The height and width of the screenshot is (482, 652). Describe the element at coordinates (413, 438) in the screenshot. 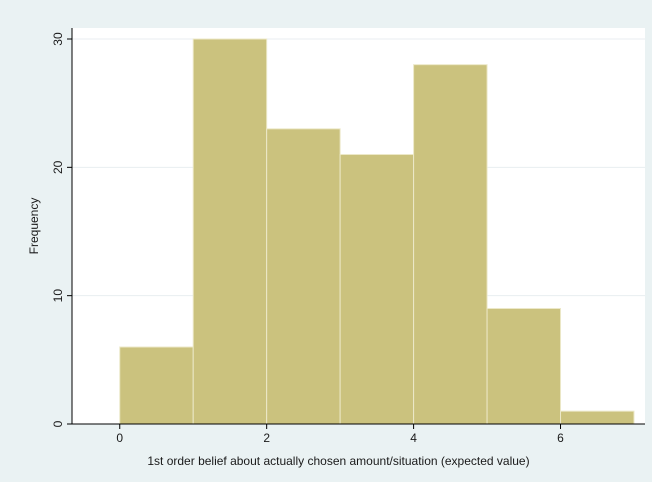

I see `x-tick-label-4: 4` at that location.